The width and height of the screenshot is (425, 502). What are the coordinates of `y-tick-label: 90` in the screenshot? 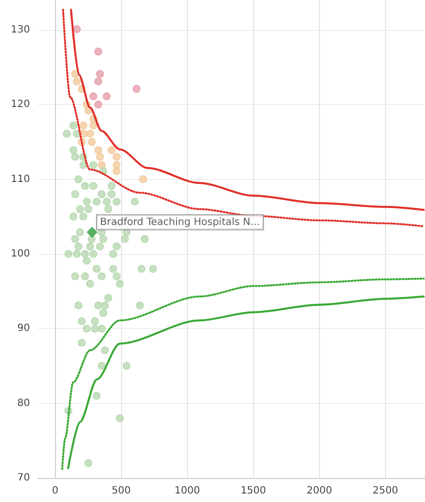 It's located at (23, 328).